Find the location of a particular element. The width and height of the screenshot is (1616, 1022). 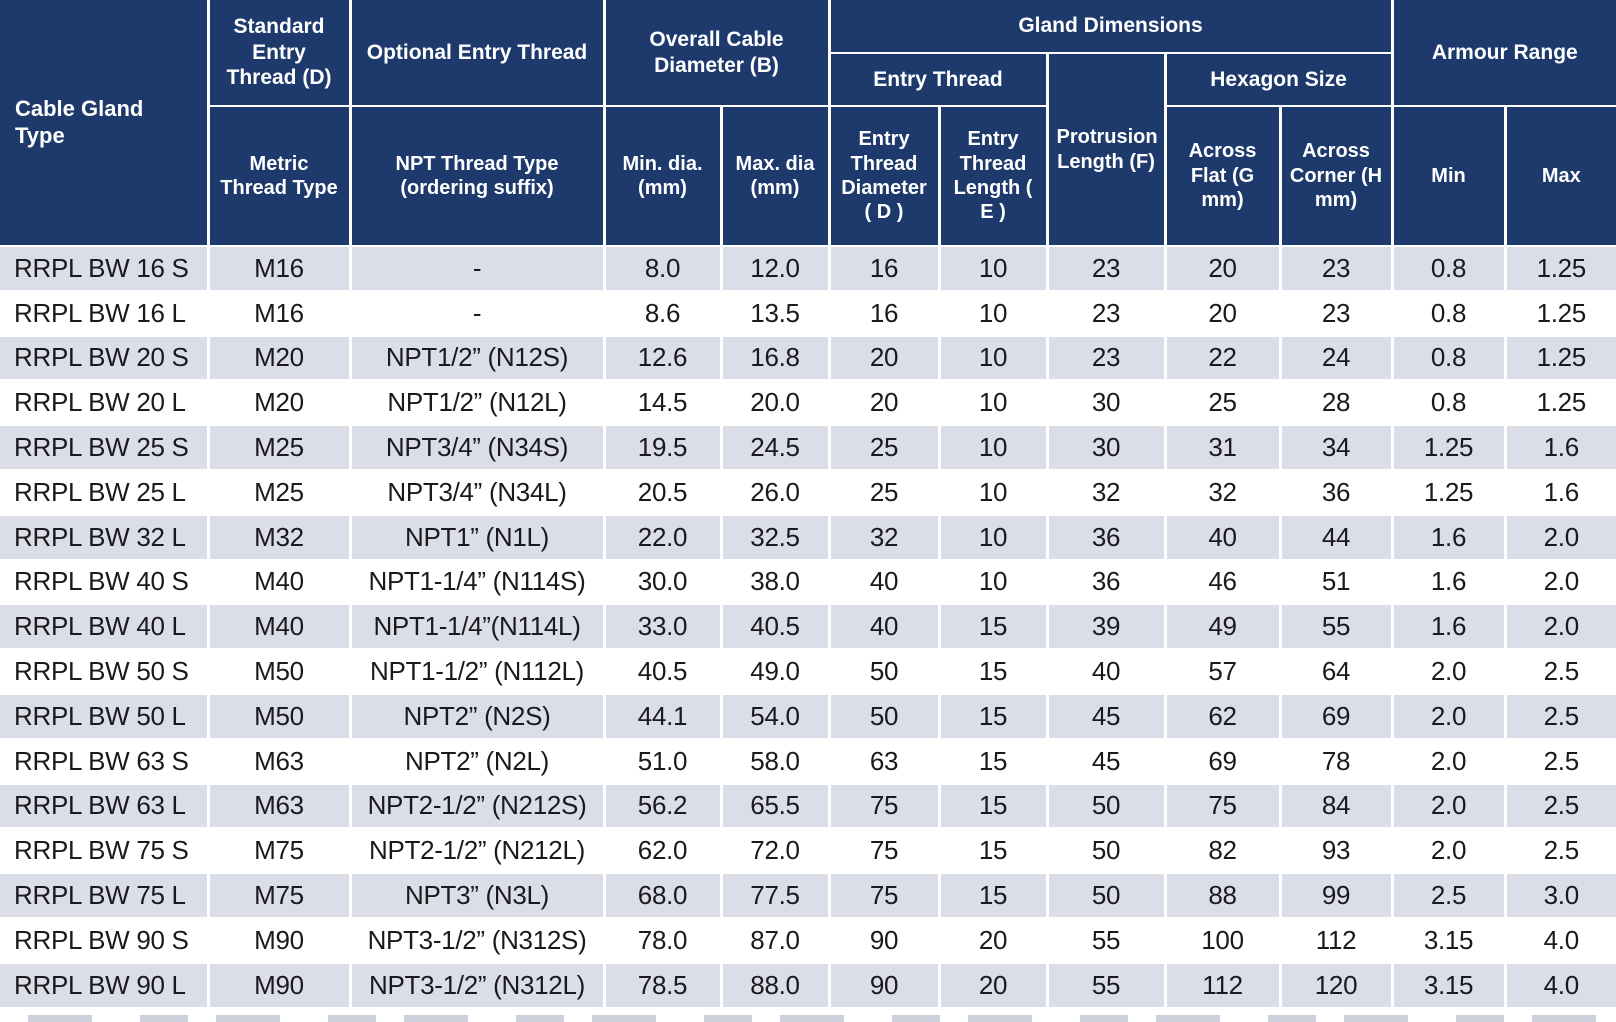

cell-min-dia: 44.1 is located at coordinates (662, 716).